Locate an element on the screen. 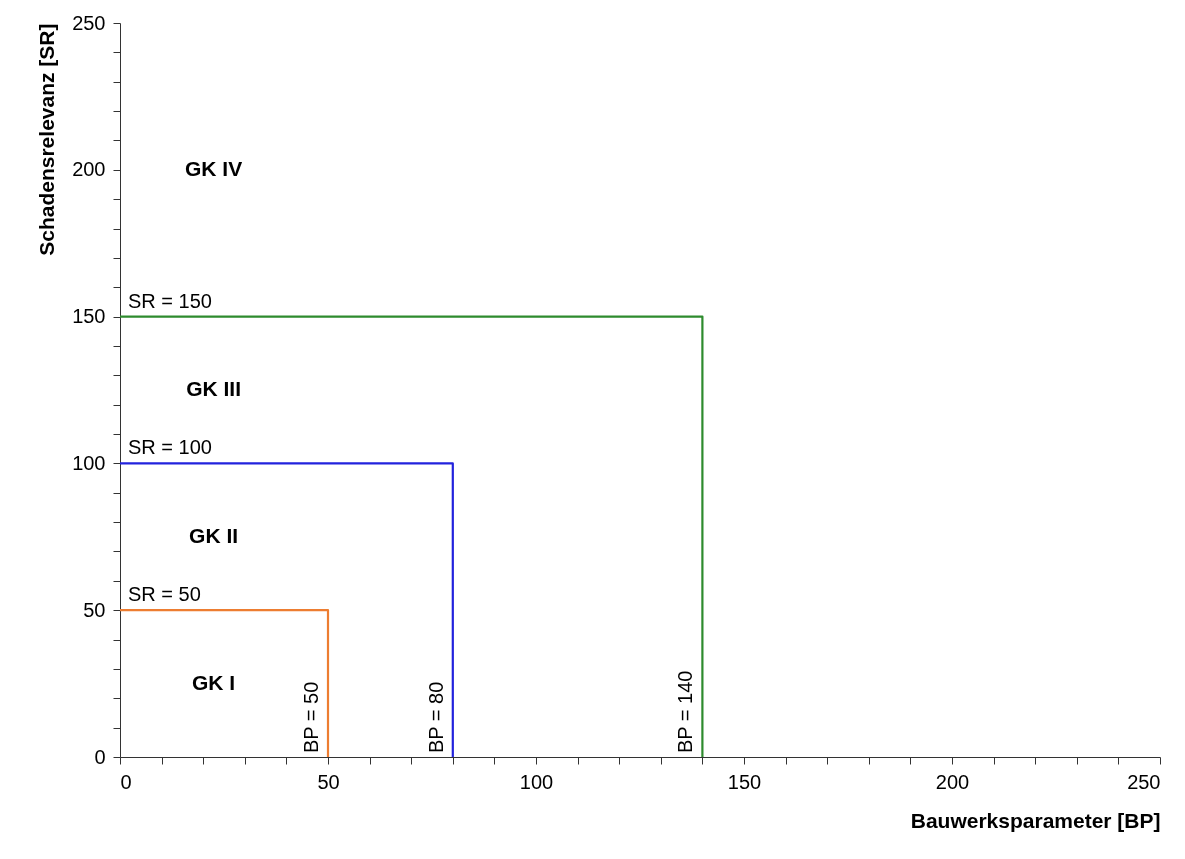  annotation: GK IV is located at coordinates (214, 168).